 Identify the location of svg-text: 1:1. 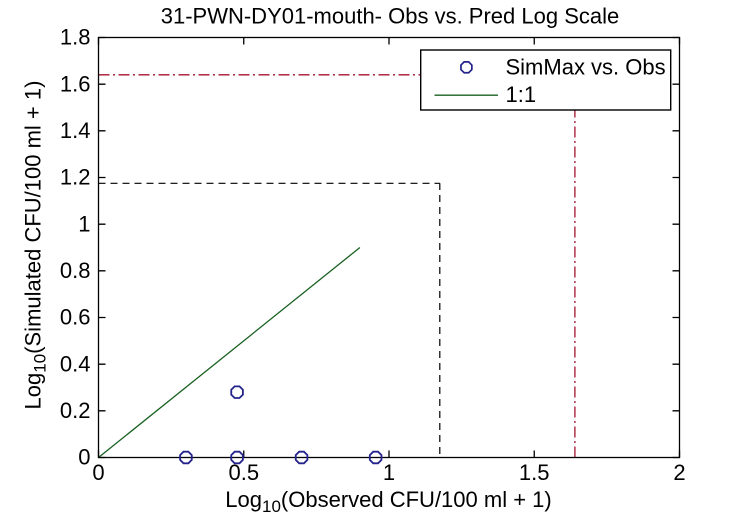
(521, 94).